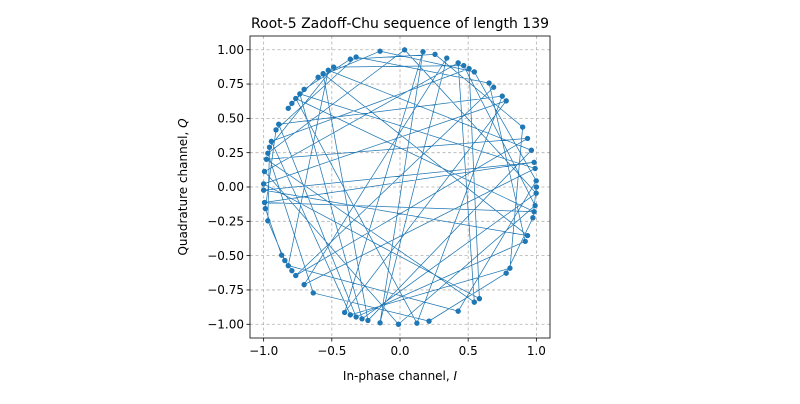  Describe the element at coordinates (331, 351) in the screenshot. I see `x-tick-label: −0.5` at that location.